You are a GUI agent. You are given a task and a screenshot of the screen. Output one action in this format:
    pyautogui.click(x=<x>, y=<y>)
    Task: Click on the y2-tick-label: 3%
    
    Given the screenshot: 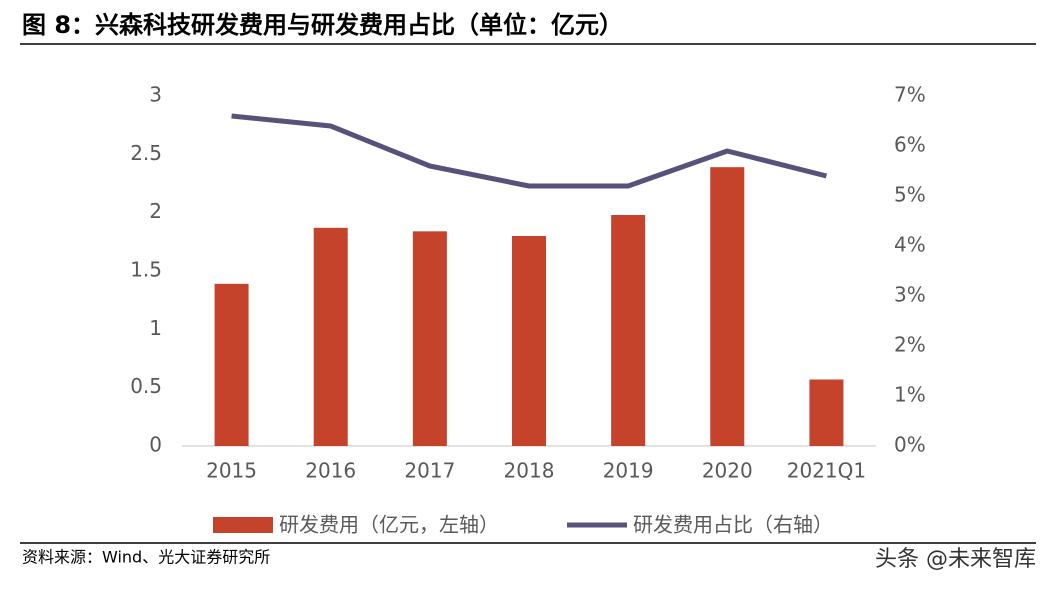 What is the action you would take?
    pyautogui.click(x=910, y=295)
    